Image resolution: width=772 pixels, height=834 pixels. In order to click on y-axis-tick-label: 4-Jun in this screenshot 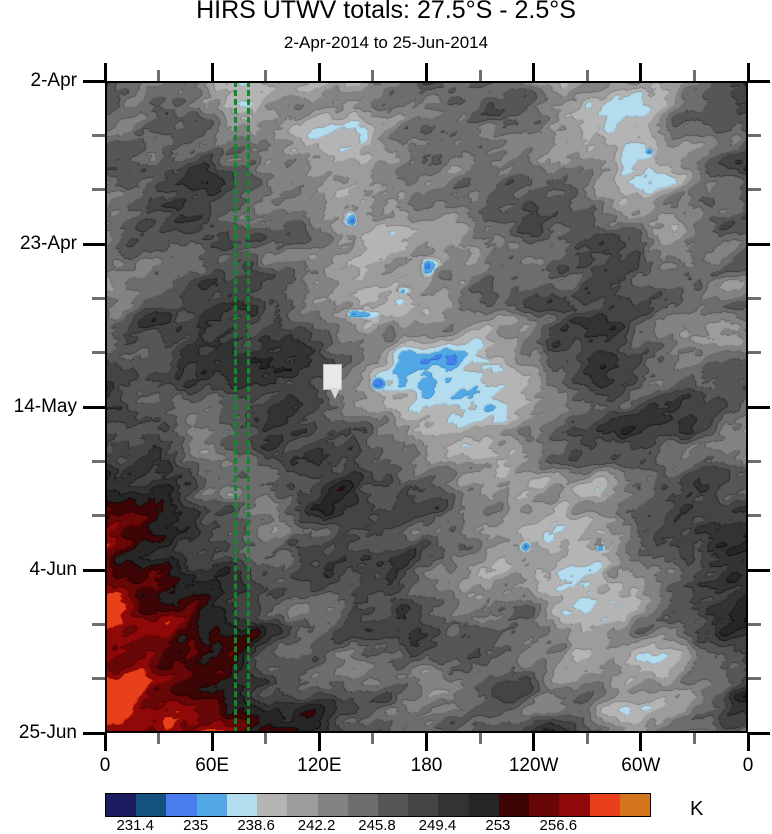, I will do `click(53, 569)`.